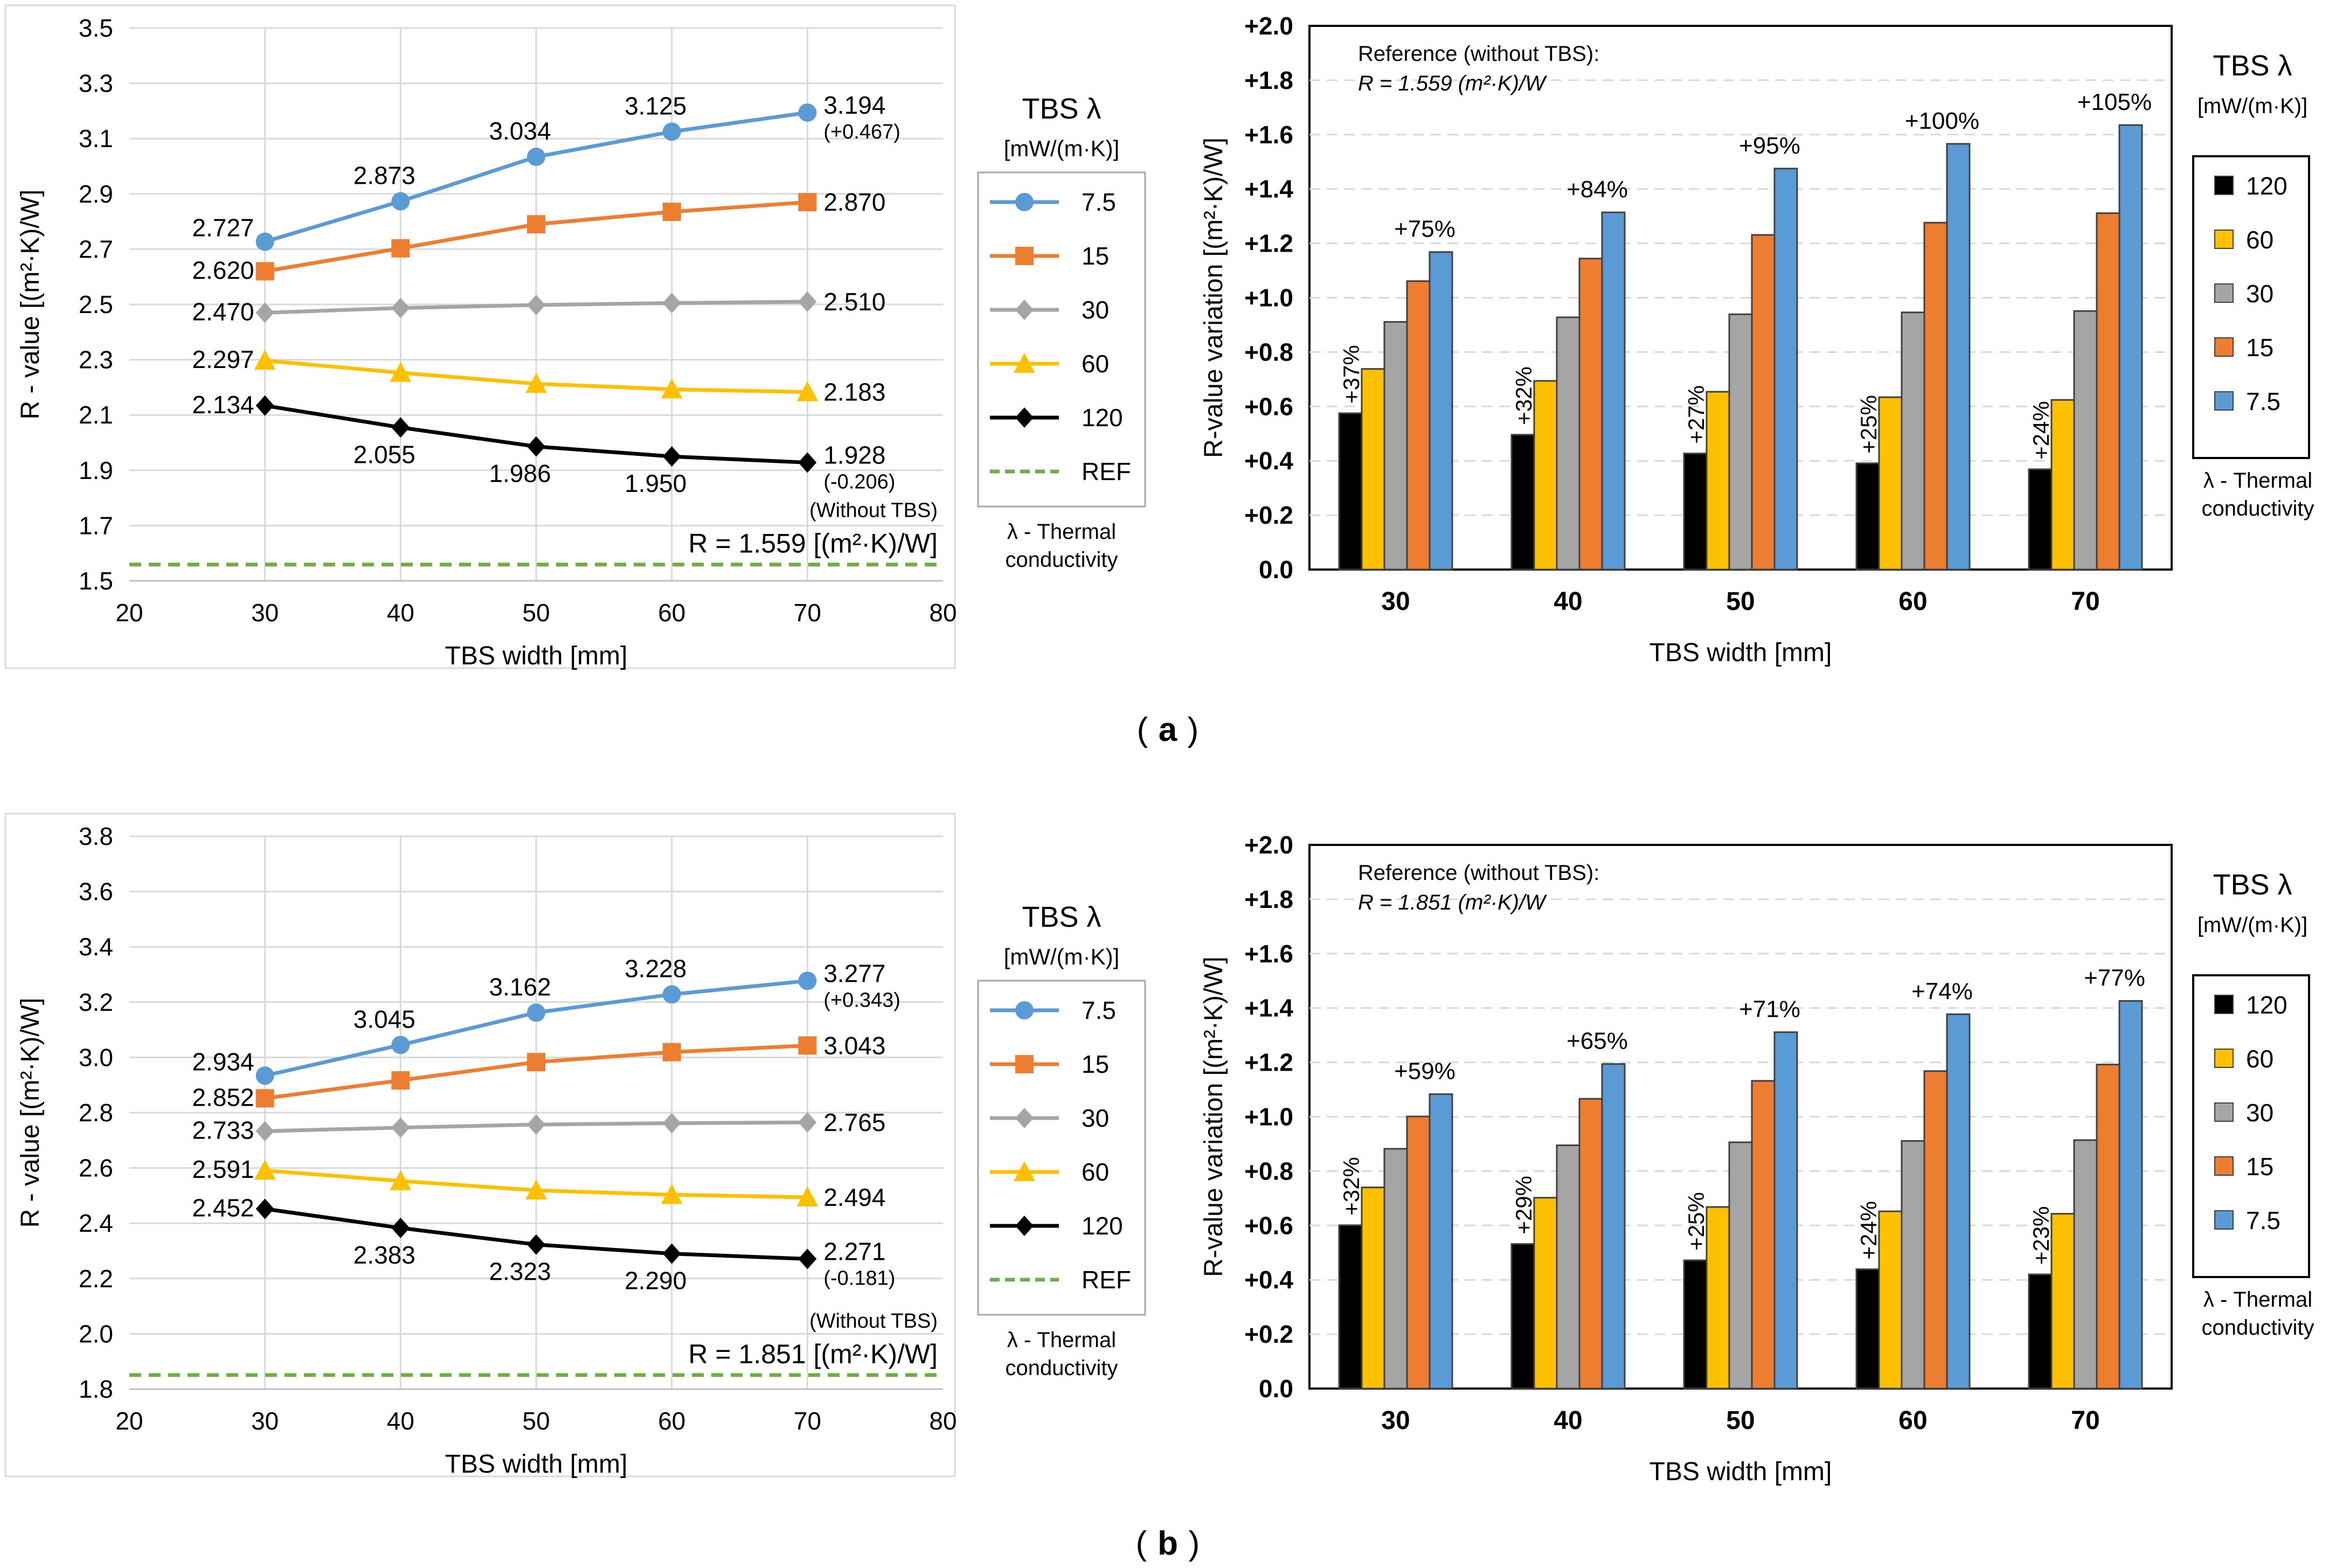 This screenshot has height=1568, width=2336. What do you see at coordinates (854, 1122) in the screenshot?
I see `data-label: 2.765` at bounding box center [854, 1122].